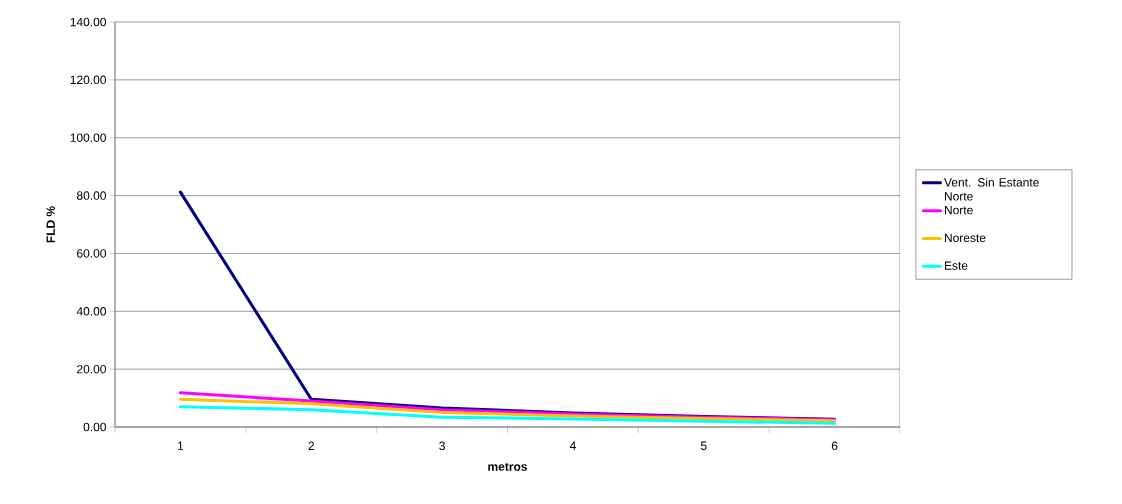 This screenshot has width=1122, height=504. Describe the element at coordinates (91, 253) in the screenshot. I see `y-tick-label: 60.00` at that location.